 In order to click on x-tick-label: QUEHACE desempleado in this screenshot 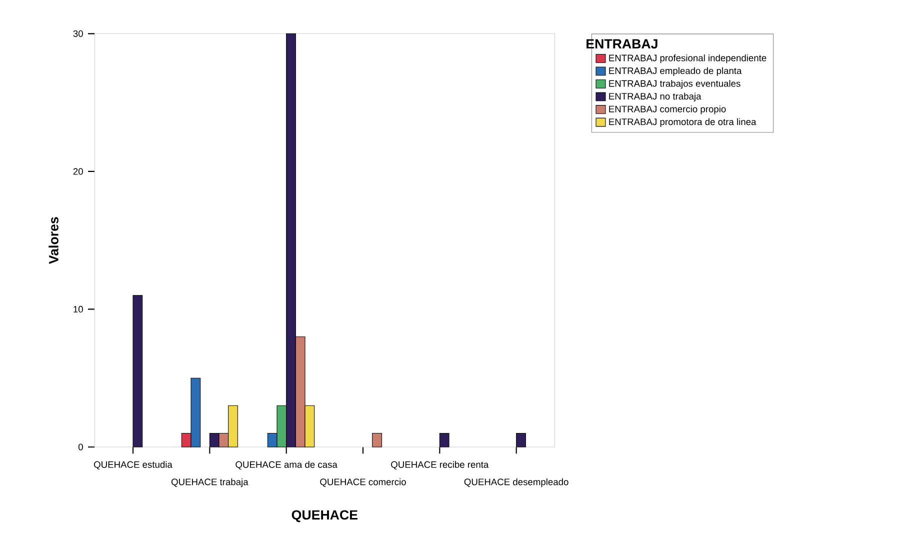, I will do `click(516, 483)`.